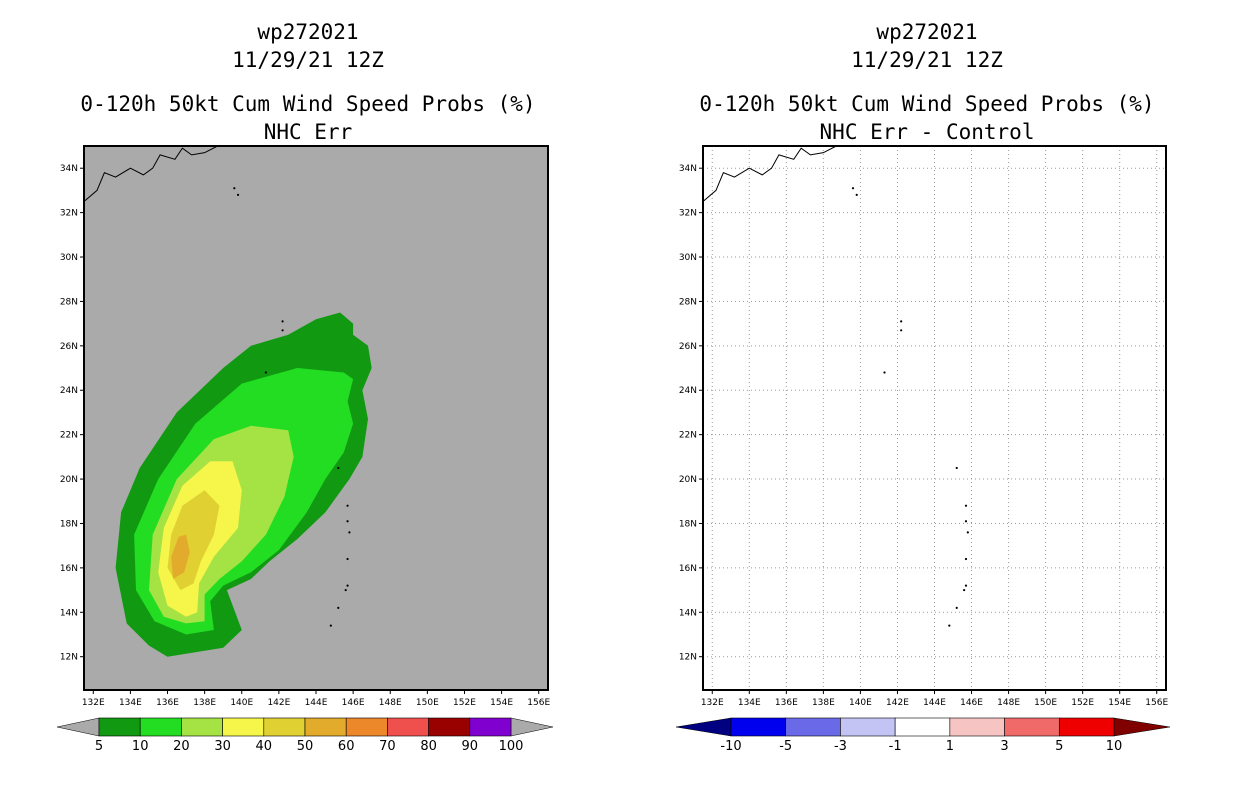  I want to click on right-x-tick-label: 138E, so click(823, 703).